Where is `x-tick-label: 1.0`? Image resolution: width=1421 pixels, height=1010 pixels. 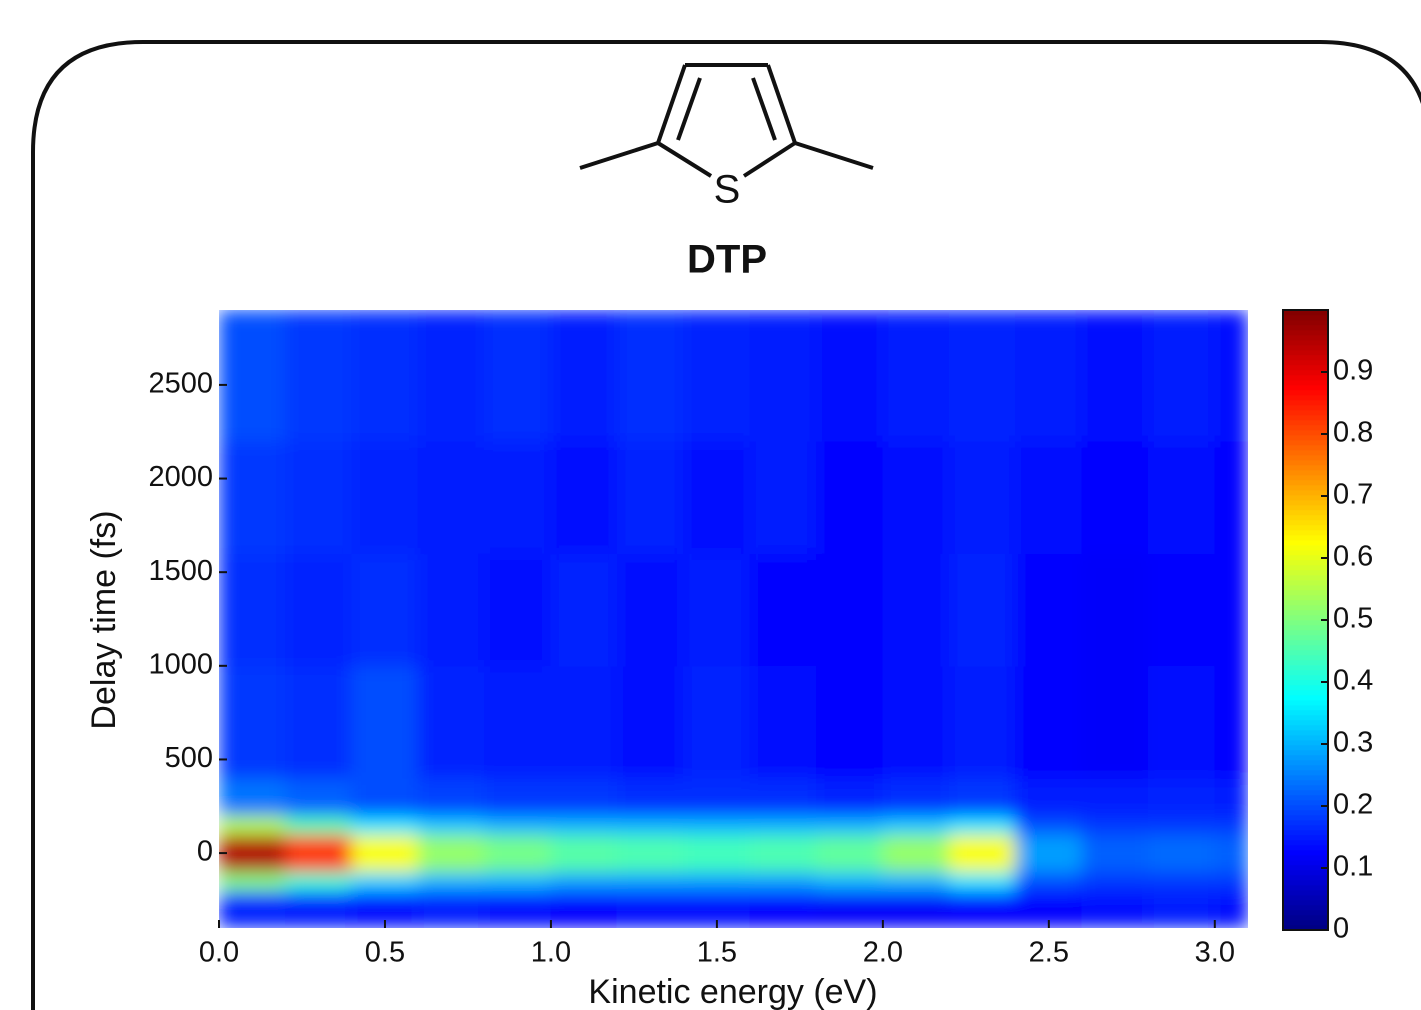 x-tick-label: 1.0 is located at coordinates (551, 953).